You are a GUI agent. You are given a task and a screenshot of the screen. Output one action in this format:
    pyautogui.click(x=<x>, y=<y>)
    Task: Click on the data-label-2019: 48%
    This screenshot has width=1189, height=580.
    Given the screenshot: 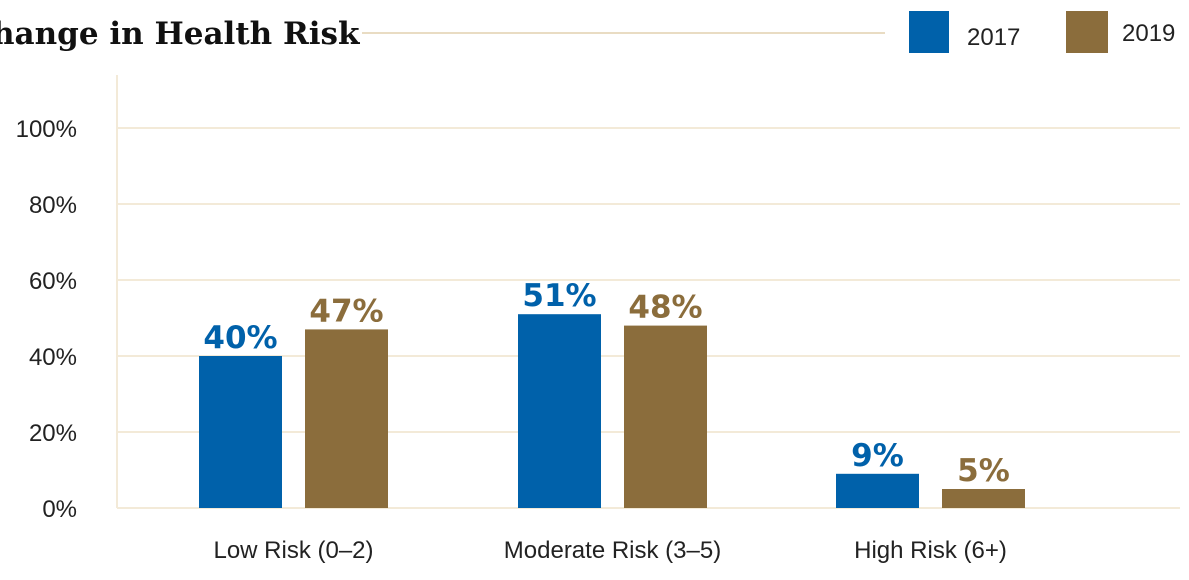 What is the action you would take?
    pyautogui.click(x=665, y=308)
    